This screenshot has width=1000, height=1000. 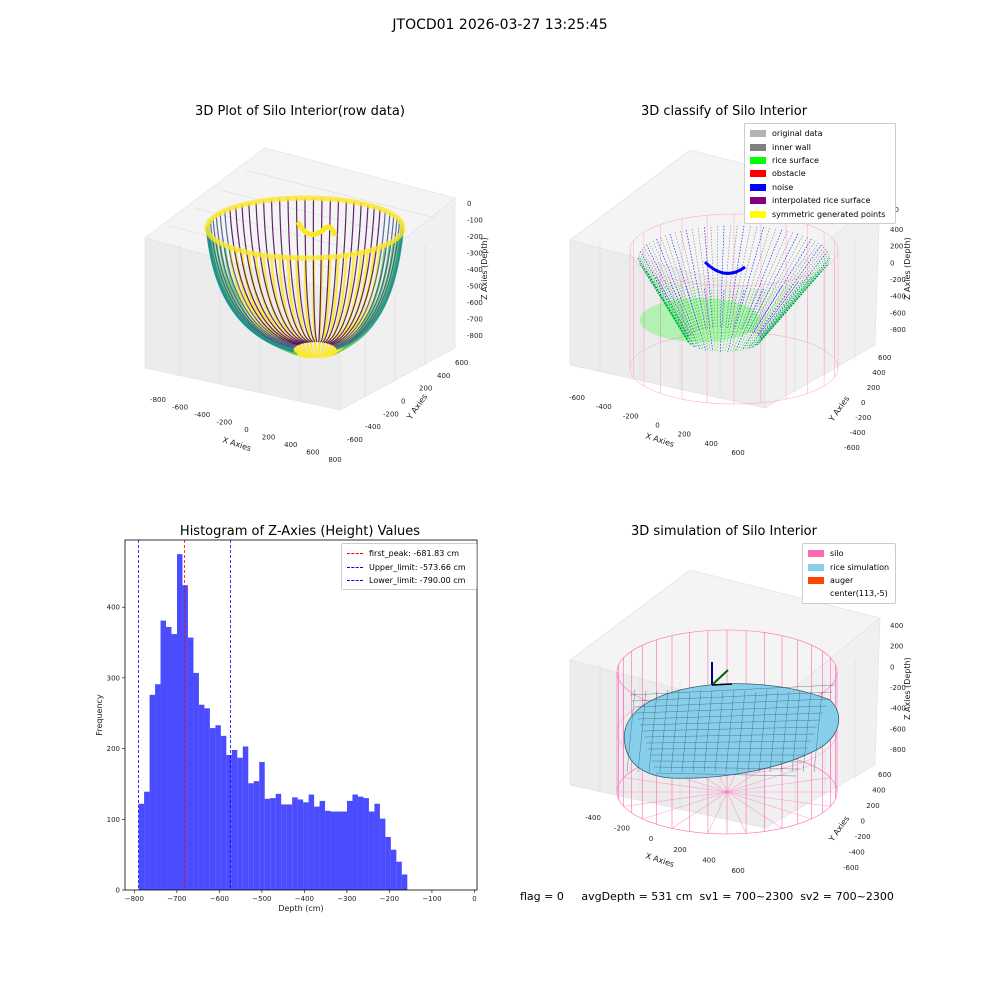 What do you see at coordinates (820, 133) in the screenshot?
I see `classify-legend-item: original data` at bounding box center [820, 133].